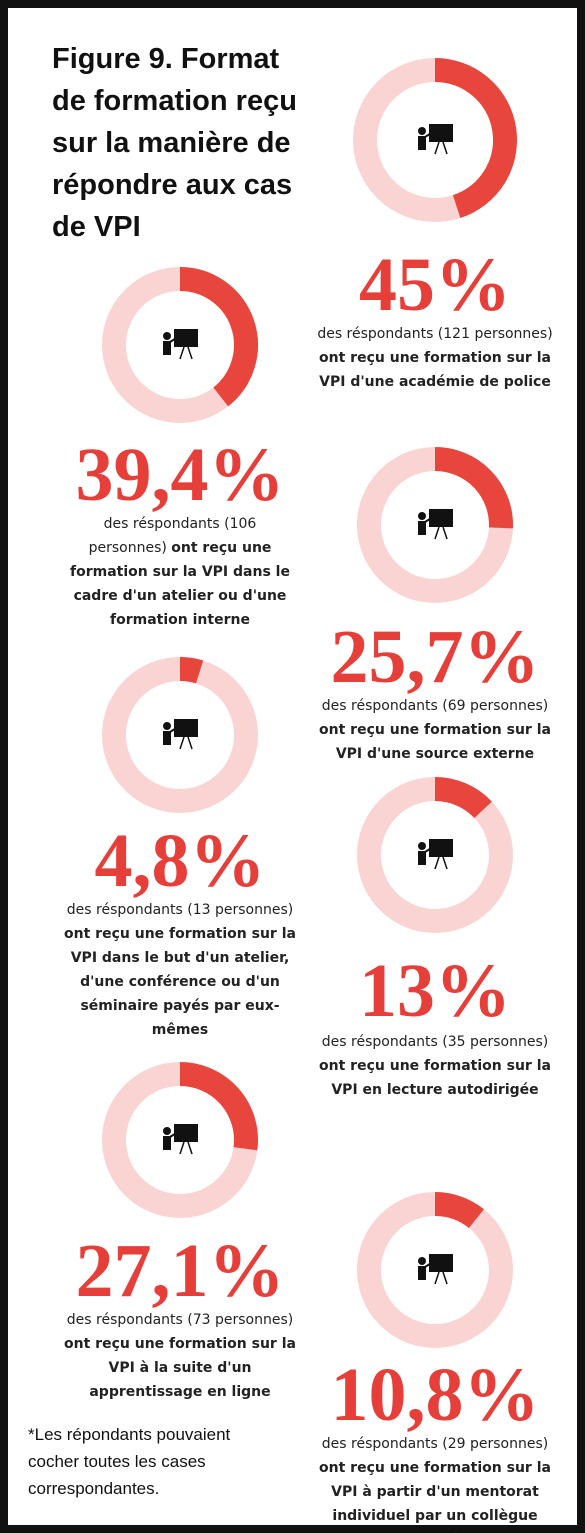 This screenshot has height=1533, width=585. I want to click on caption-bold: VPI en lecture autodirigée, so click(434, 1090).